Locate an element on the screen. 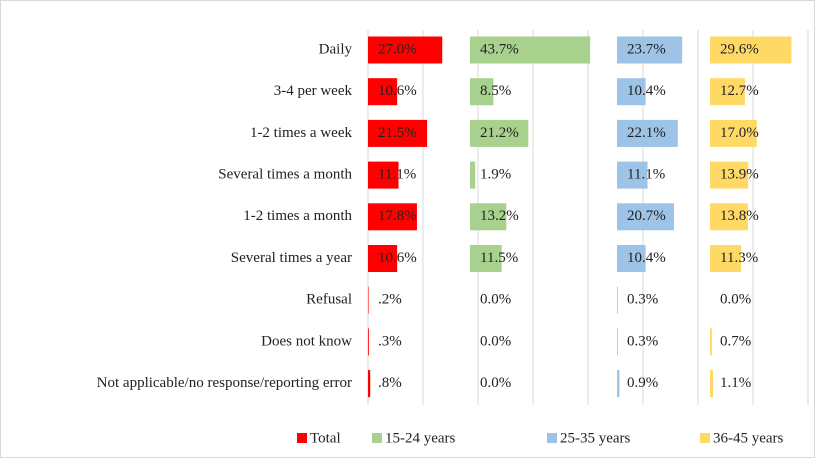  data-label: 17.8% is located at coordinates (397, 216).